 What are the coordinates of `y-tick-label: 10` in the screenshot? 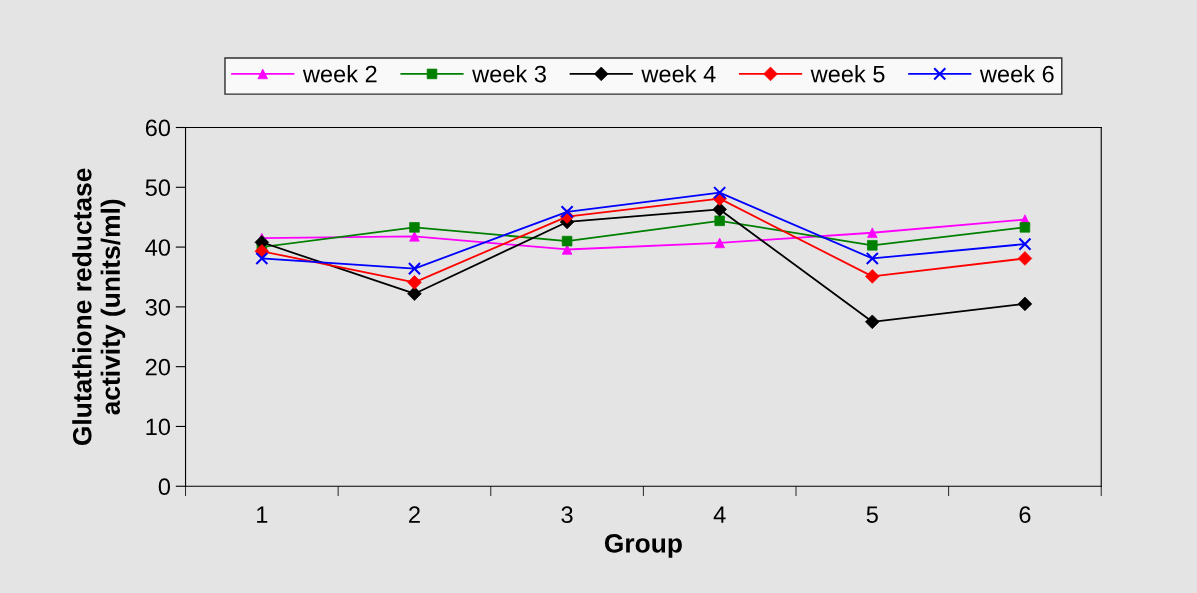 It's located at (158, 427).